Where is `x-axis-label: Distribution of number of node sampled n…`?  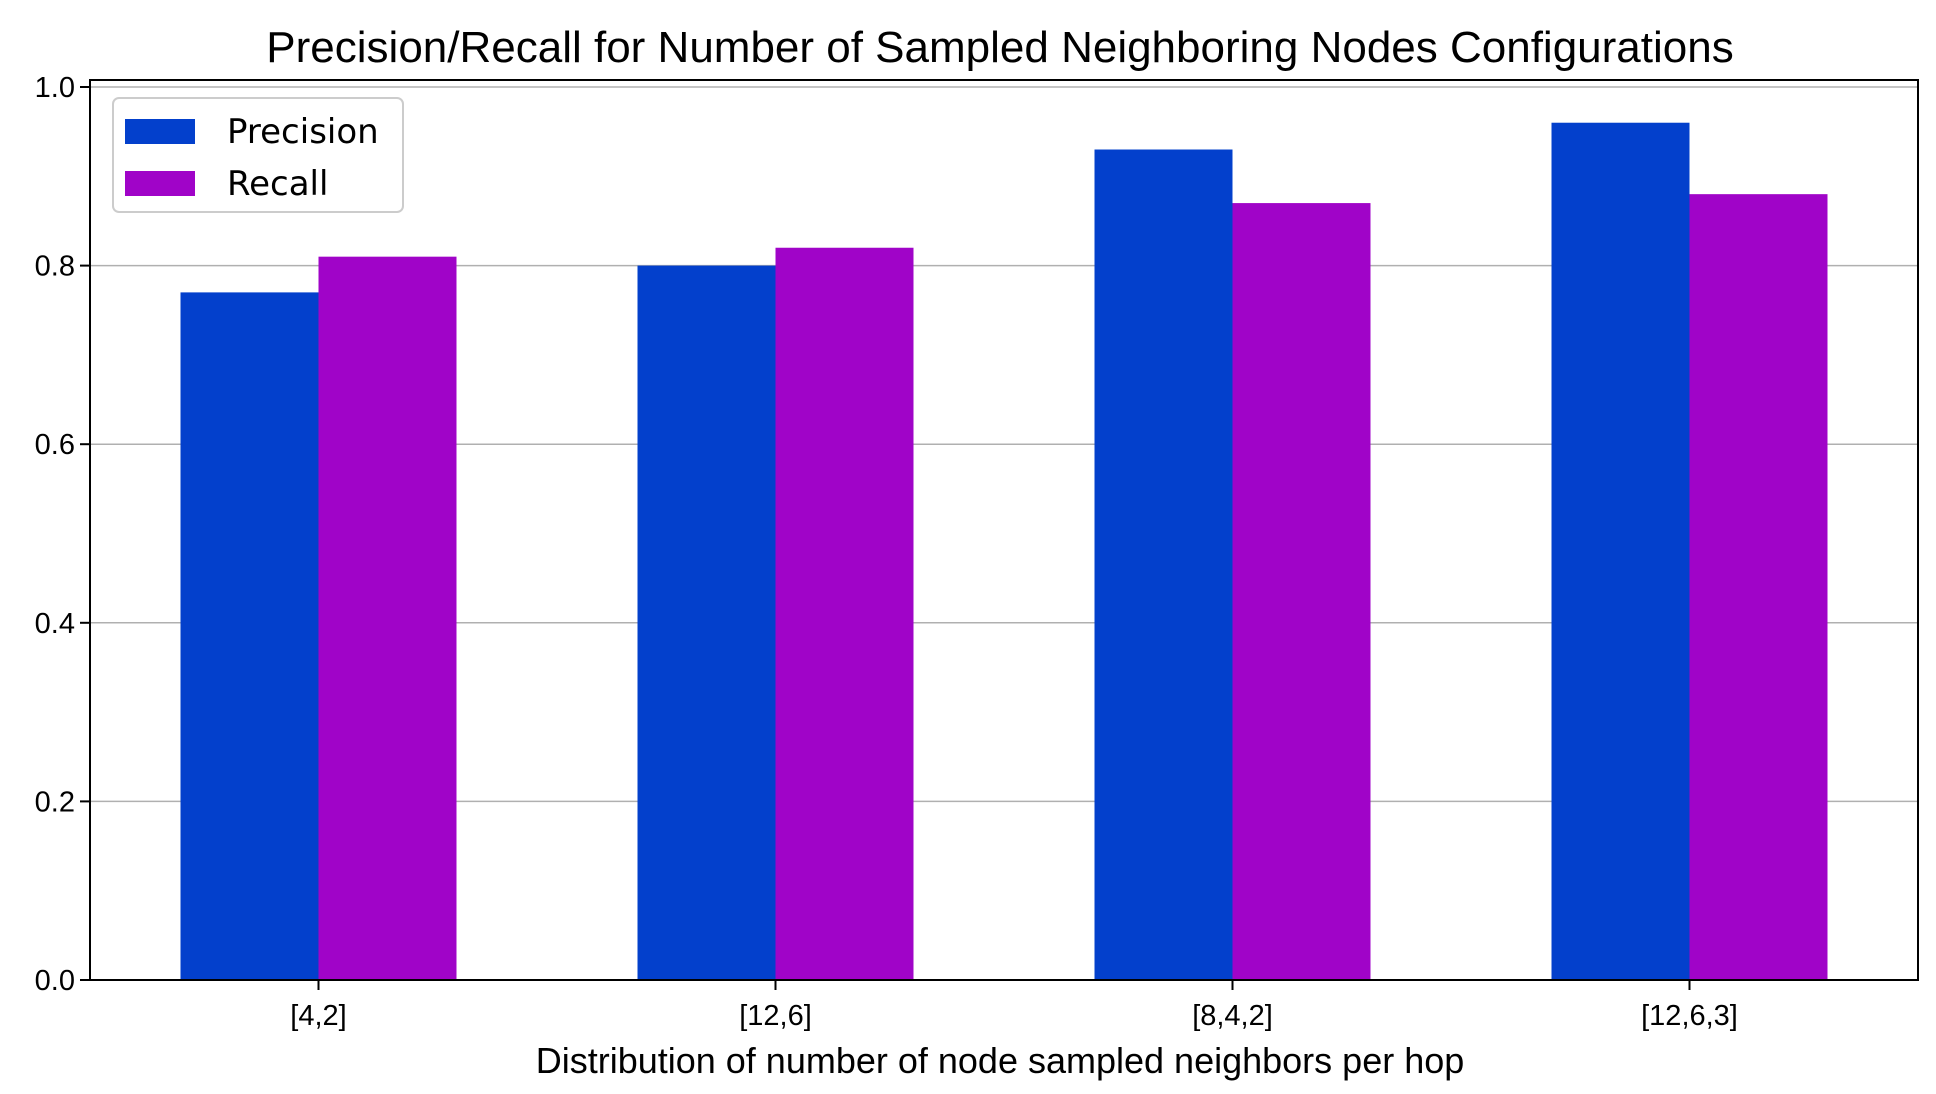 x-axis-label: Distribution of number of node sampled n… is located at coordinates (1000, 1060).